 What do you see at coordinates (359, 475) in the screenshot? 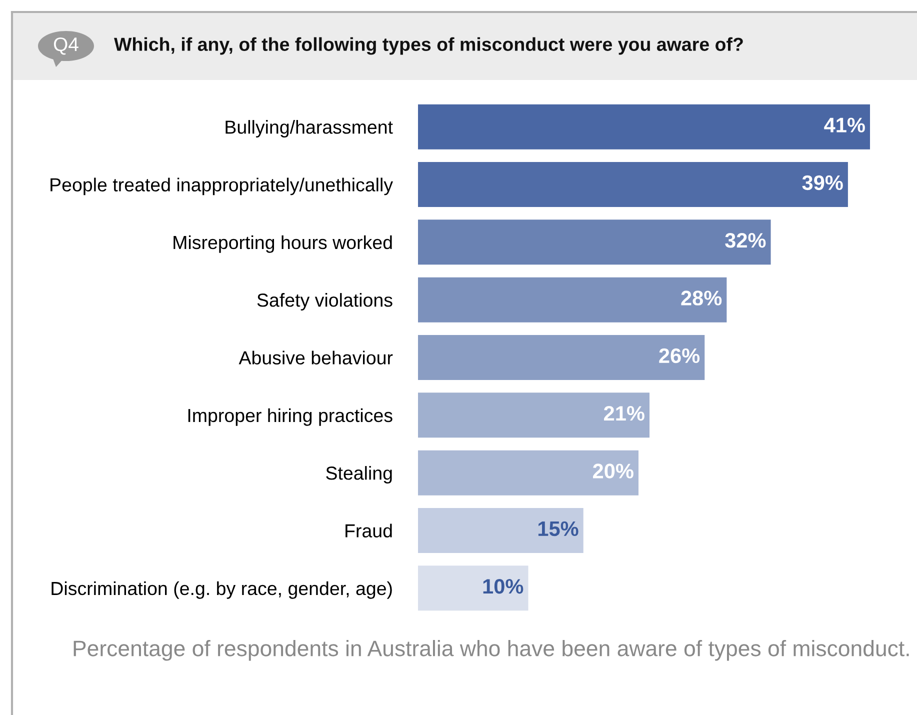
I see `y-tick-label: Stealing` at bounding box center [359, 475].